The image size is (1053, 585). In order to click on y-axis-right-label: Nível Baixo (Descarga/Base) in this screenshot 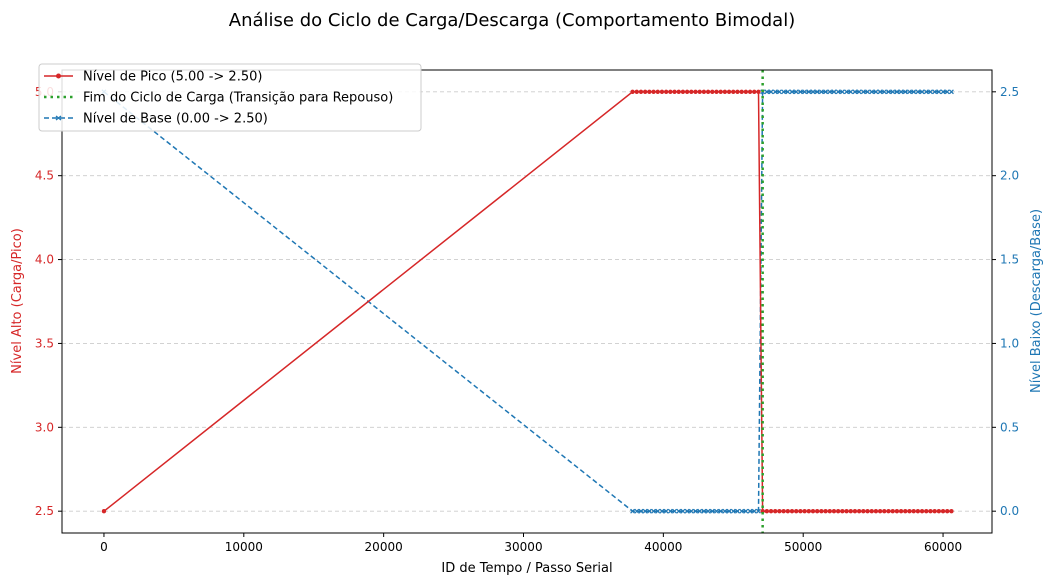, I will do `click(1036, 301)`.